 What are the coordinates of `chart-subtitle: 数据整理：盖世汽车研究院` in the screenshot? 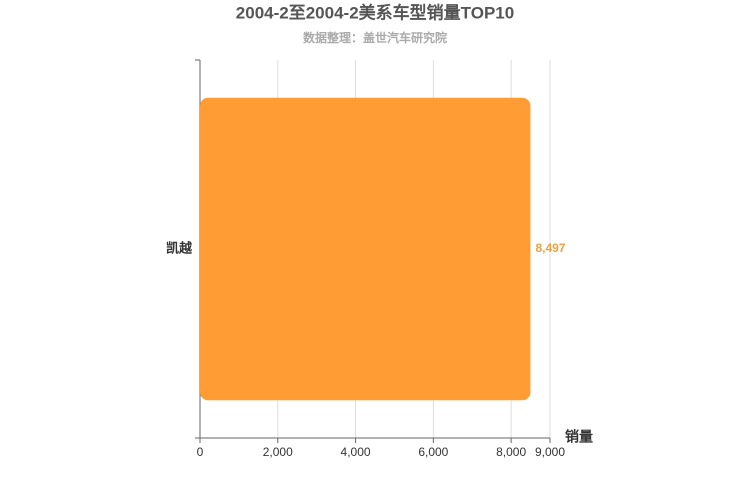 It's located at (375, 37).